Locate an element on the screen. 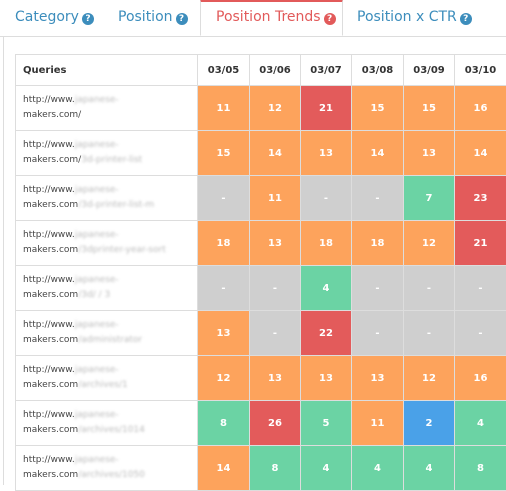 The image size is (506, 491). date-header: 03/06 is located at coordinates (275, 70).